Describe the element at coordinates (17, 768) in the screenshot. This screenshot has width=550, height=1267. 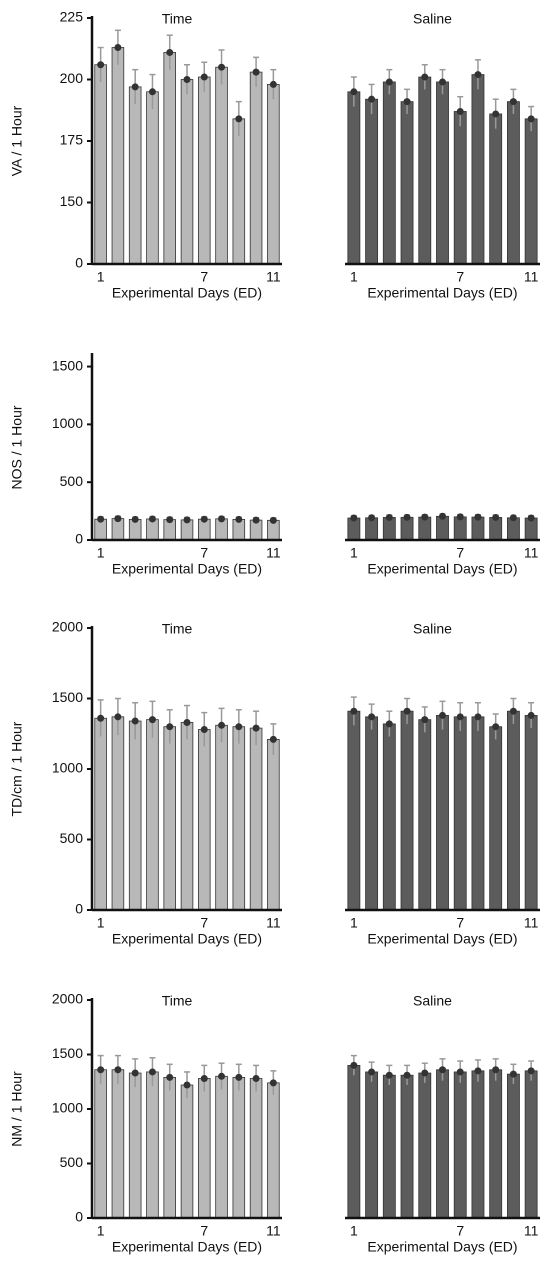
I see `y-axis-label: TD/cm / 1 Hour` at that location.